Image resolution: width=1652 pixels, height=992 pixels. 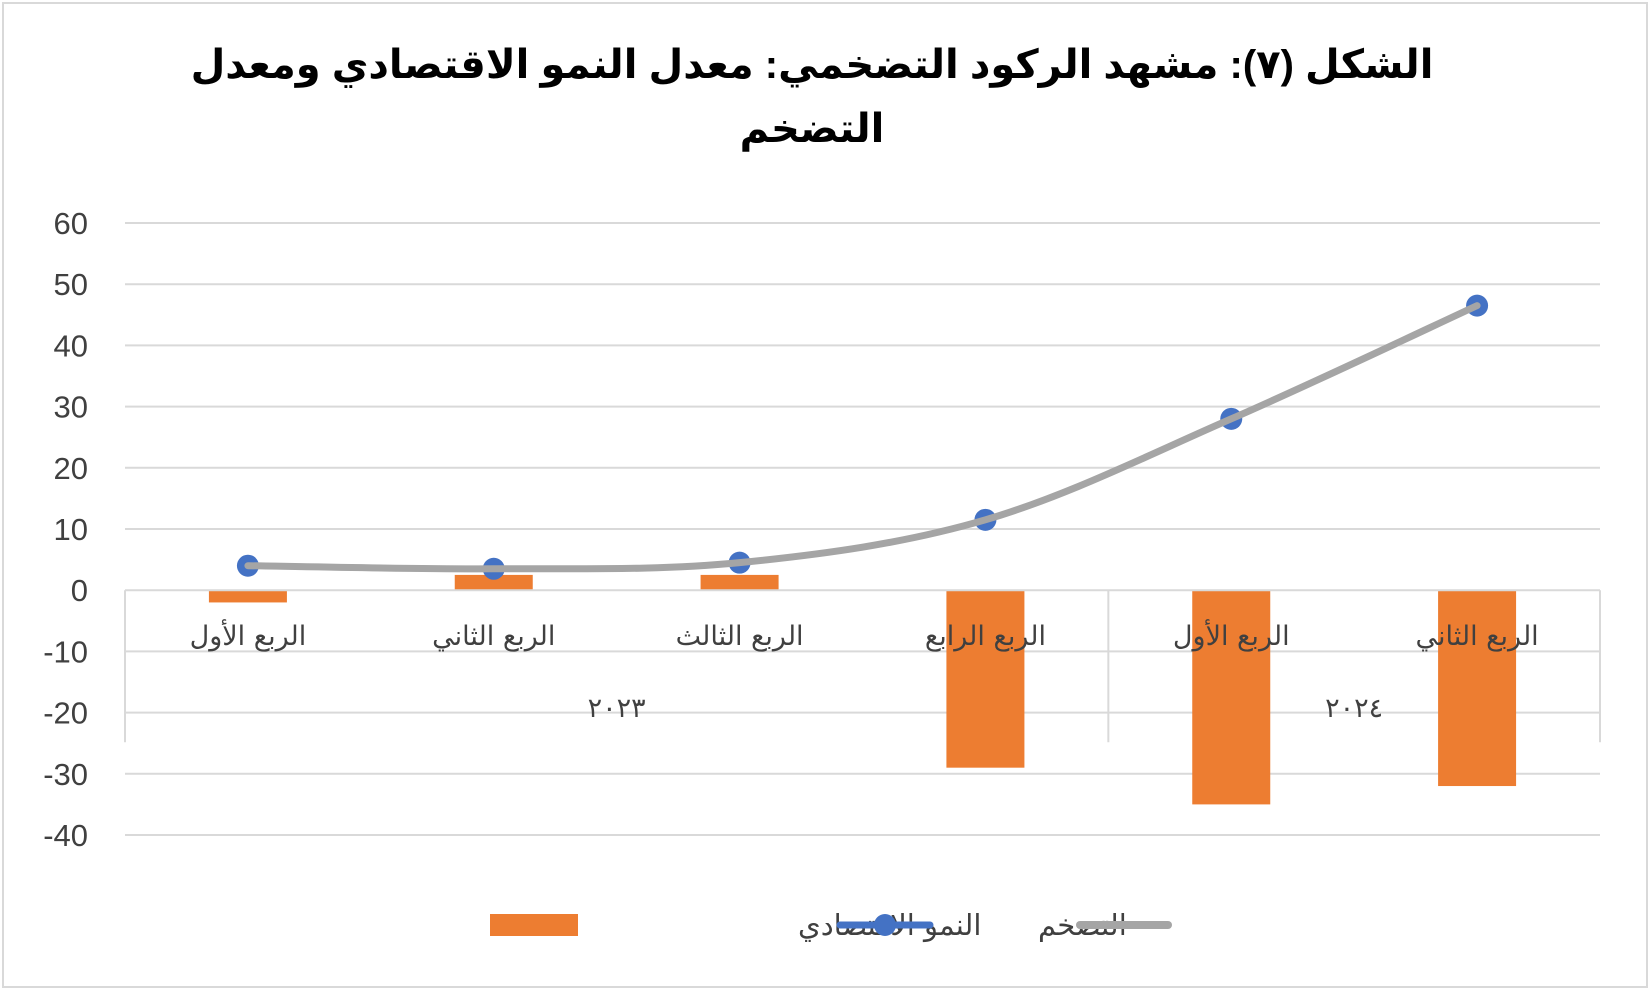 I want to click on y-tick-label: -20, so click(x=65, y=713).